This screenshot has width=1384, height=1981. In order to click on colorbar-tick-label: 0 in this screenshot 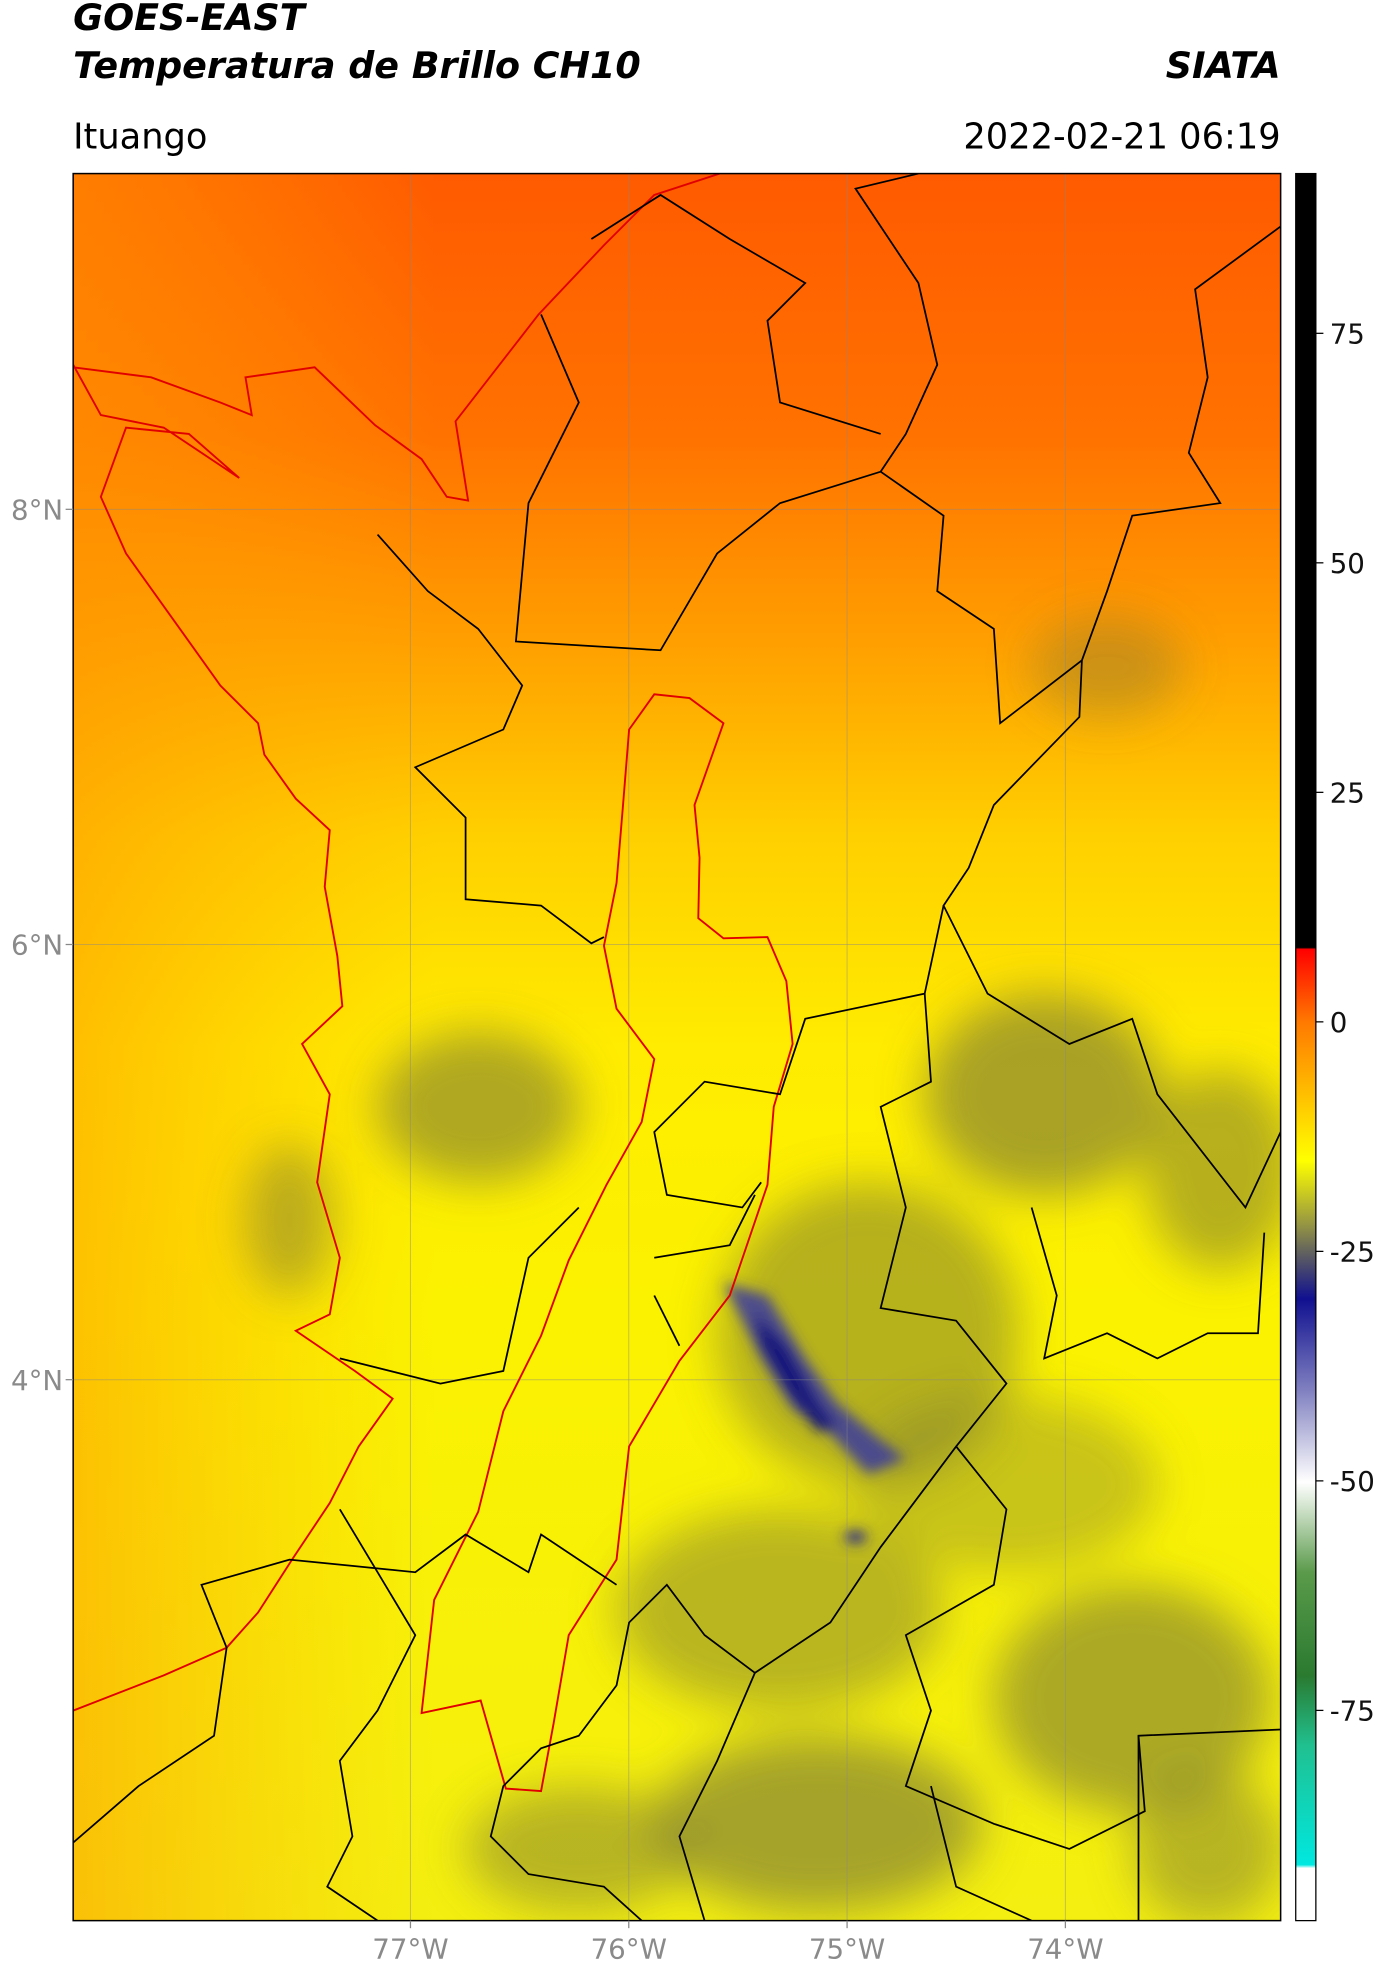, I will do `click(1339, 1022)`.